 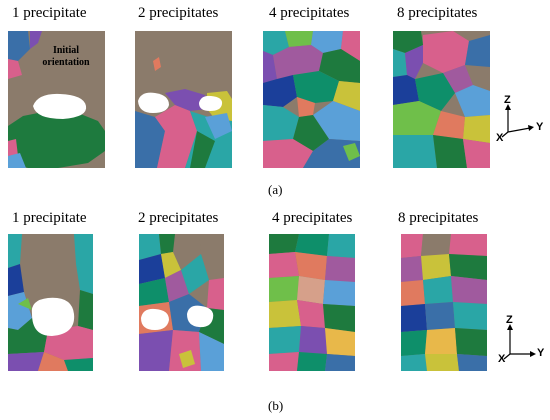 I want to click on row-b-label-4: 8 precipitates, so click(x=438, y=218).